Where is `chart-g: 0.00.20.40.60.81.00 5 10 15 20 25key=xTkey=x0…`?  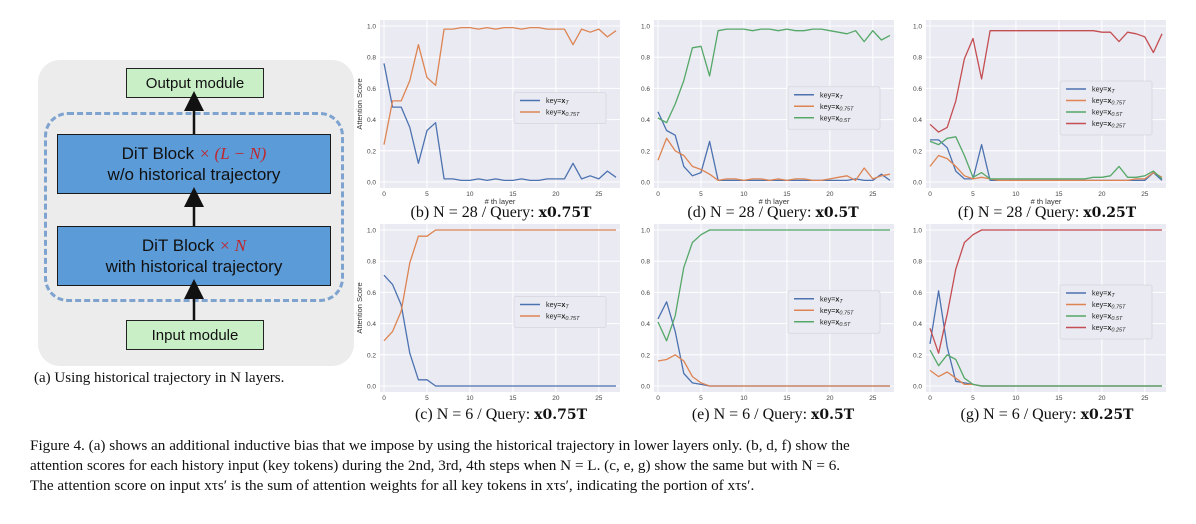
chart-g: 0.00.20.40.60.81.00 5 10 15 20 25key=xTkey=x0… is located at coordinates (1039, 313).